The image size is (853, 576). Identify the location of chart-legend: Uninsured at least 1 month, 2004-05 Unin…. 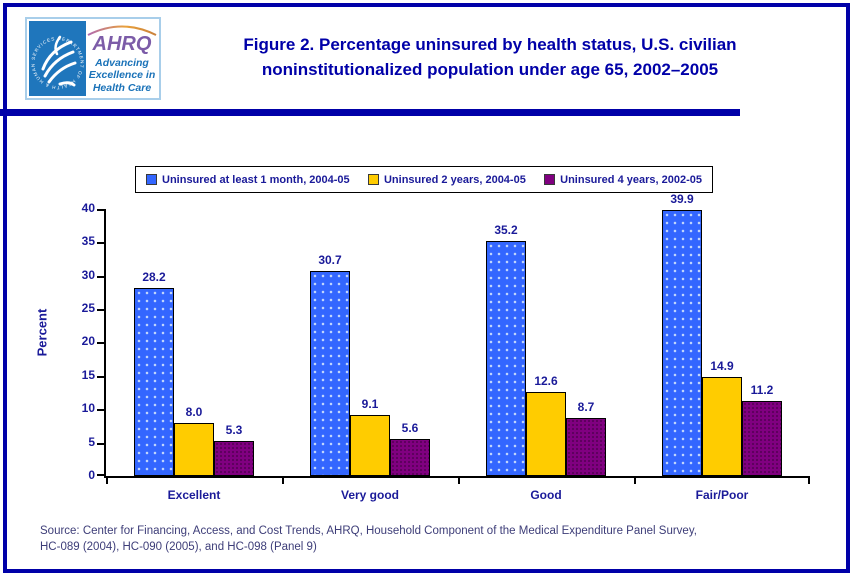
(424, 179).